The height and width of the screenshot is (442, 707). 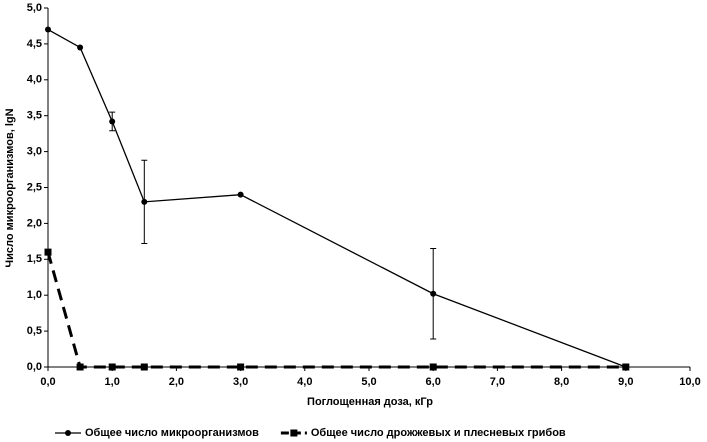 I want to click on y-tick-label: 2,0, so click(x=34, y=223).